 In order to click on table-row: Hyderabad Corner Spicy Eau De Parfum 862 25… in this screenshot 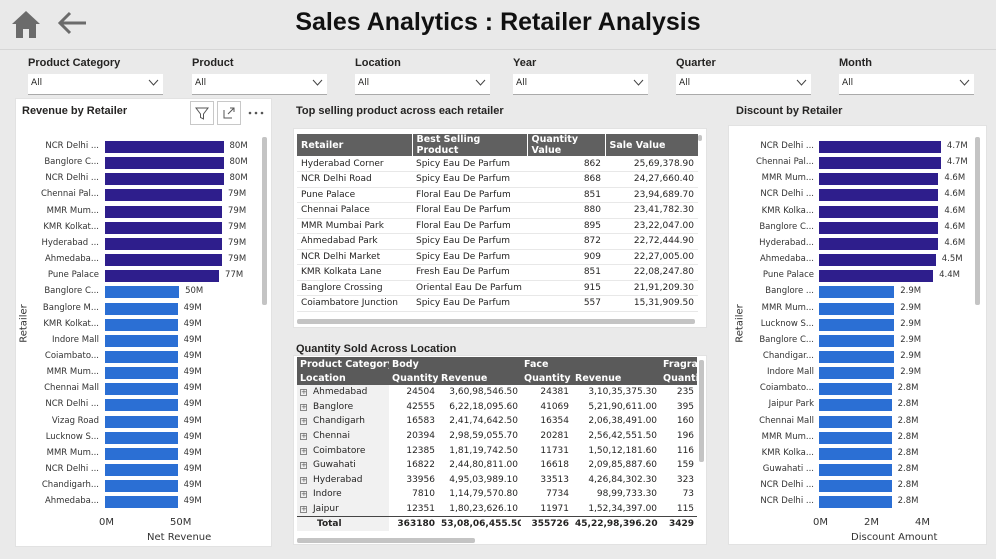, I will do `click(497, 164)`.